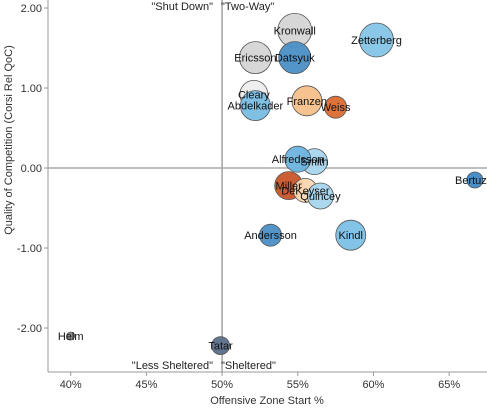  I want to click on quadrant-label-shut-down: "Shut Down", so click(182, 7).